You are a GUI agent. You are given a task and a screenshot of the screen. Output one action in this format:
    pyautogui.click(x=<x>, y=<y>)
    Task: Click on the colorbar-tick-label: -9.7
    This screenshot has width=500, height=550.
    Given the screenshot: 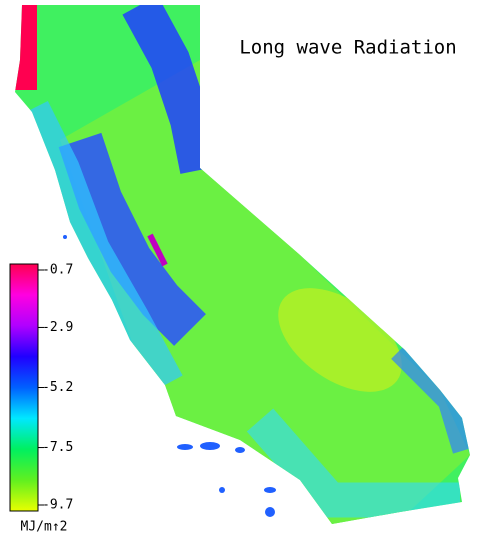 What is the action you would take?
    pyautogui.click(x=57, y=505)
    